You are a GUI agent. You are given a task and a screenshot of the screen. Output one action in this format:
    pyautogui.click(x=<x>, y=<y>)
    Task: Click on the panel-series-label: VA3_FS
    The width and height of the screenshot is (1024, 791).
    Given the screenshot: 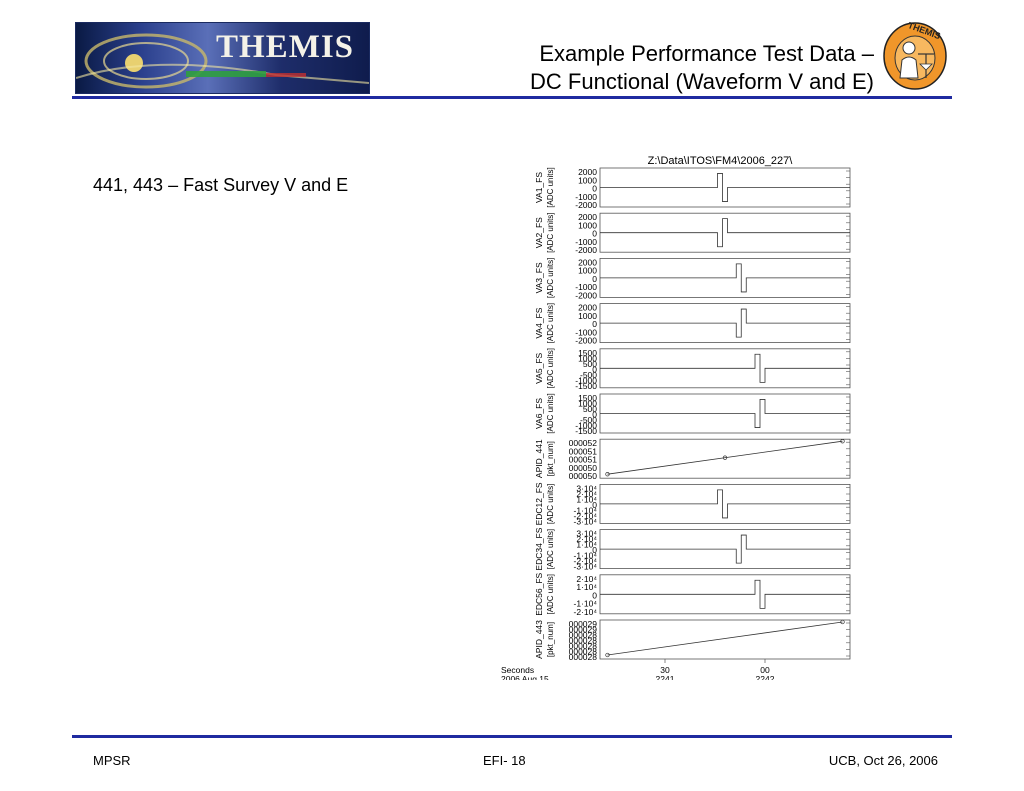 What is the action you would take?
    pyautogui.click(x=539, y=277)
    